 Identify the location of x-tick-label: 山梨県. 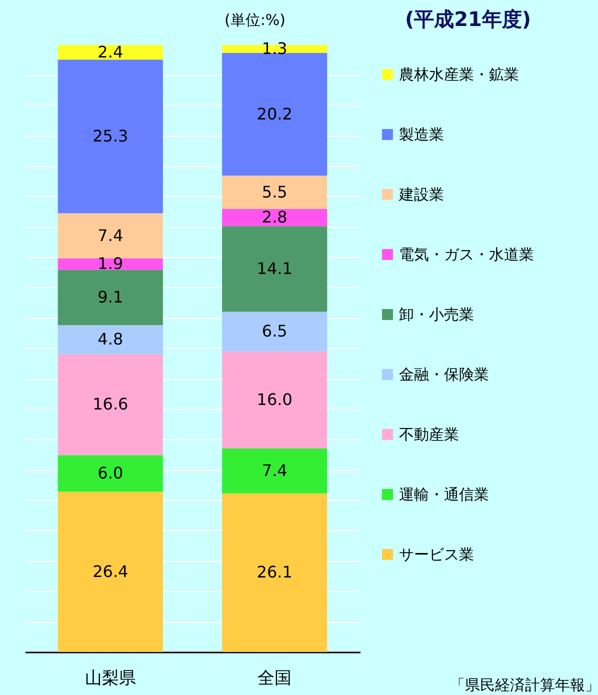
(110, 678).